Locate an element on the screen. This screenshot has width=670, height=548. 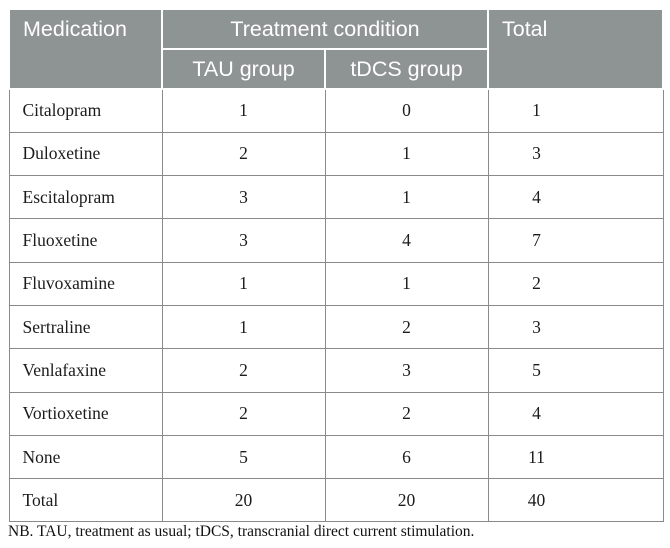
cell-tdcs: 0 is located at coordinates (406, 110).